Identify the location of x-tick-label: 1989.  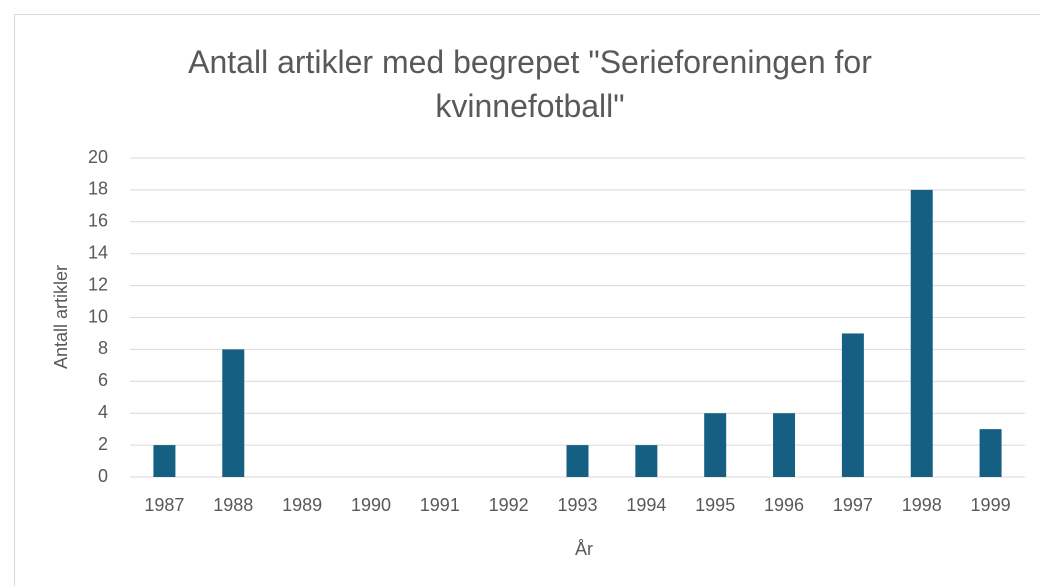
(302, 505).